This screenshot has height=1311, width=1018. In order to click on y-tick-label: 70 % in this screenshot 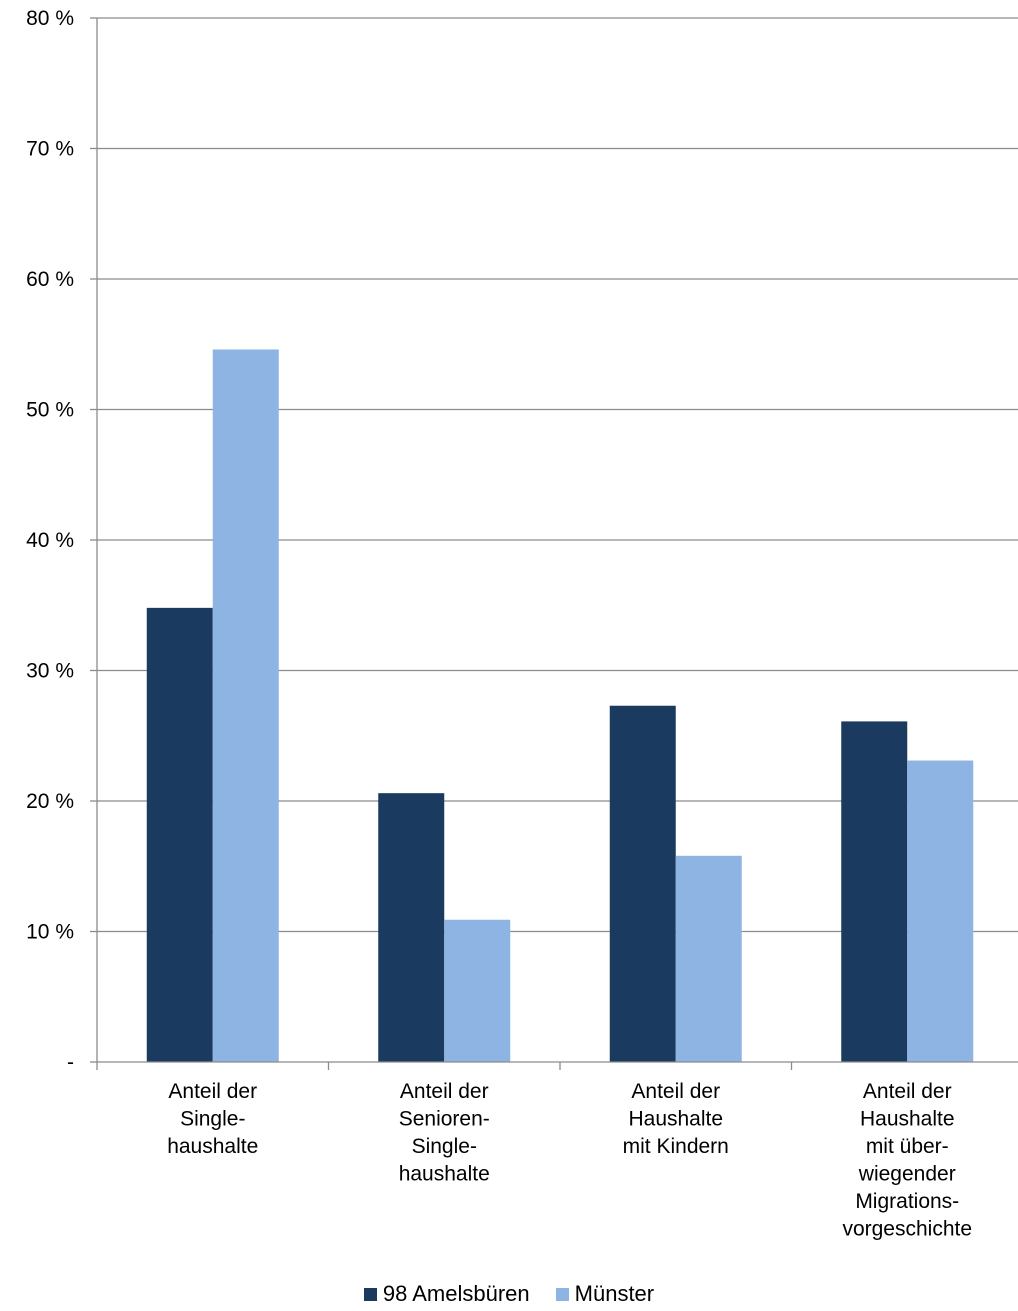, I will do `click(50, 149)`.